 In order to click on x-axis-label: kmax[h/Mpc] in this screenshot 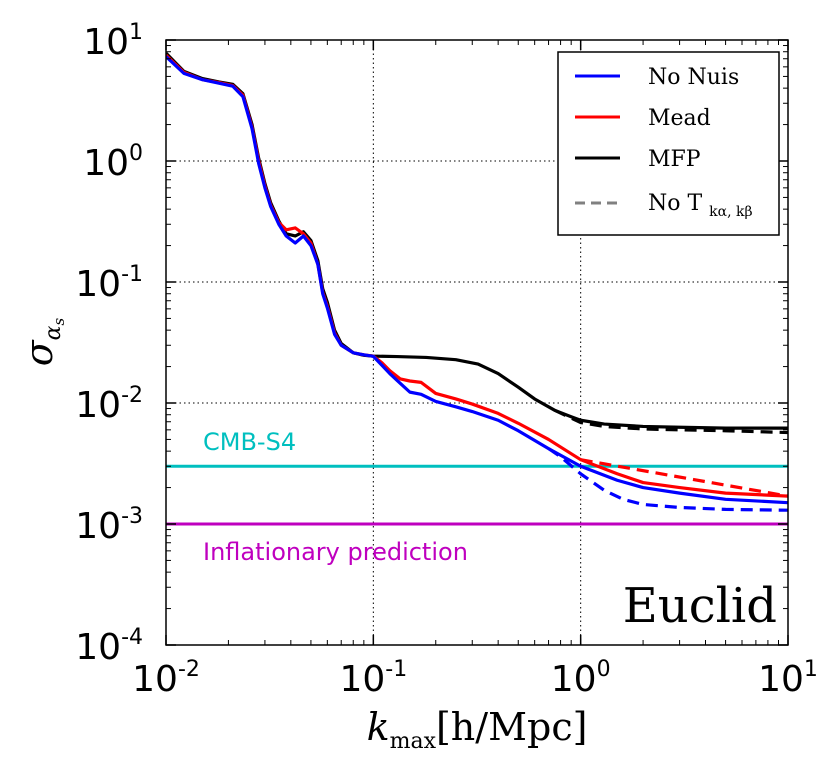, I will do `click(477, 729)`.